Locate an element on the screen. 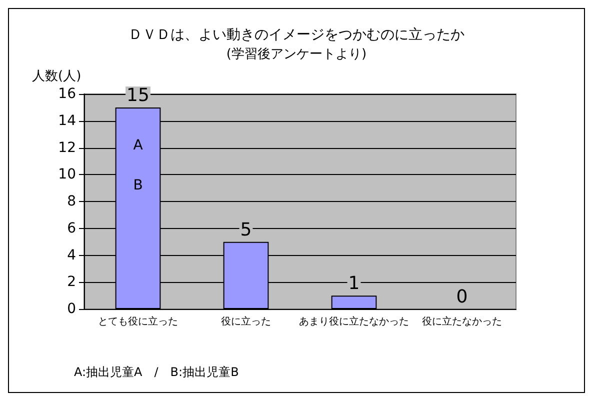 The width and height of the screenshot is (593, 401). x-tick-label: 役に立った is located at coordinates (246, 322).